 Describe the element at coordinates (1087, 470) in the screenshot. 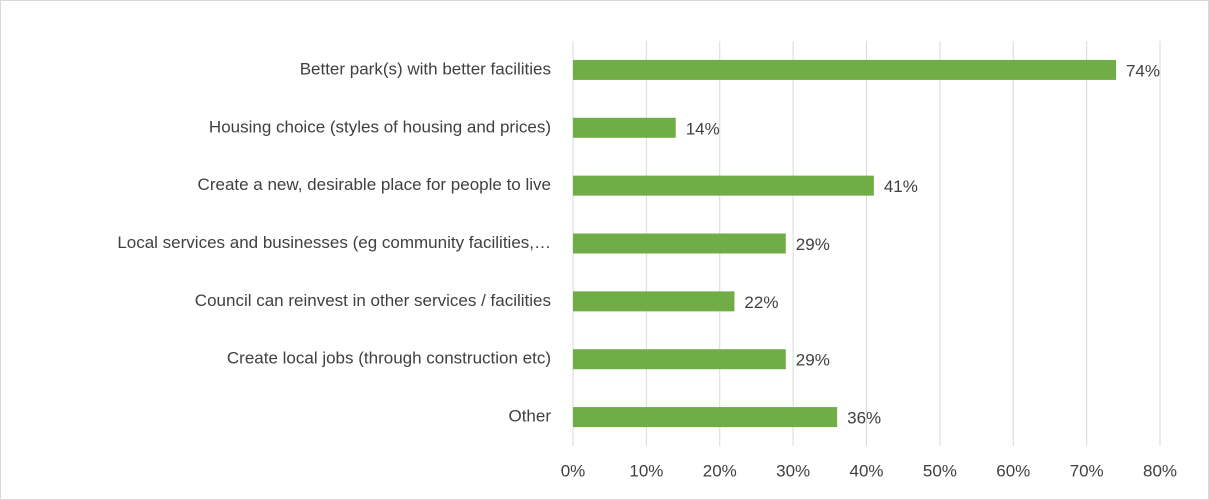

I see `x-tick-label: 70%` at that location.